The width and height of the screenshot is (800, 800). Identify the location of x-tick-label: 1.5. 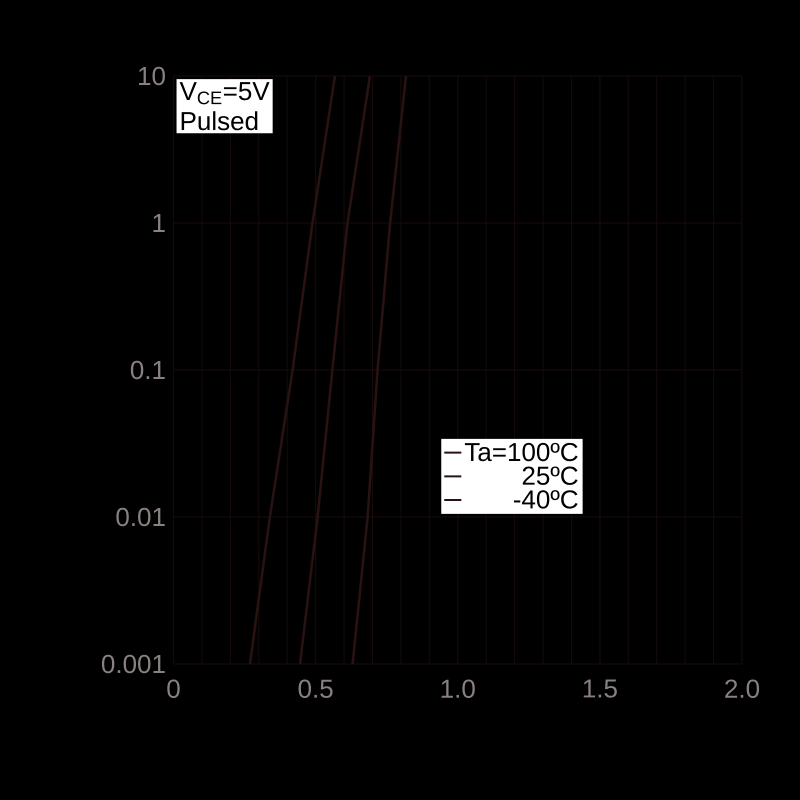
(600, 689).